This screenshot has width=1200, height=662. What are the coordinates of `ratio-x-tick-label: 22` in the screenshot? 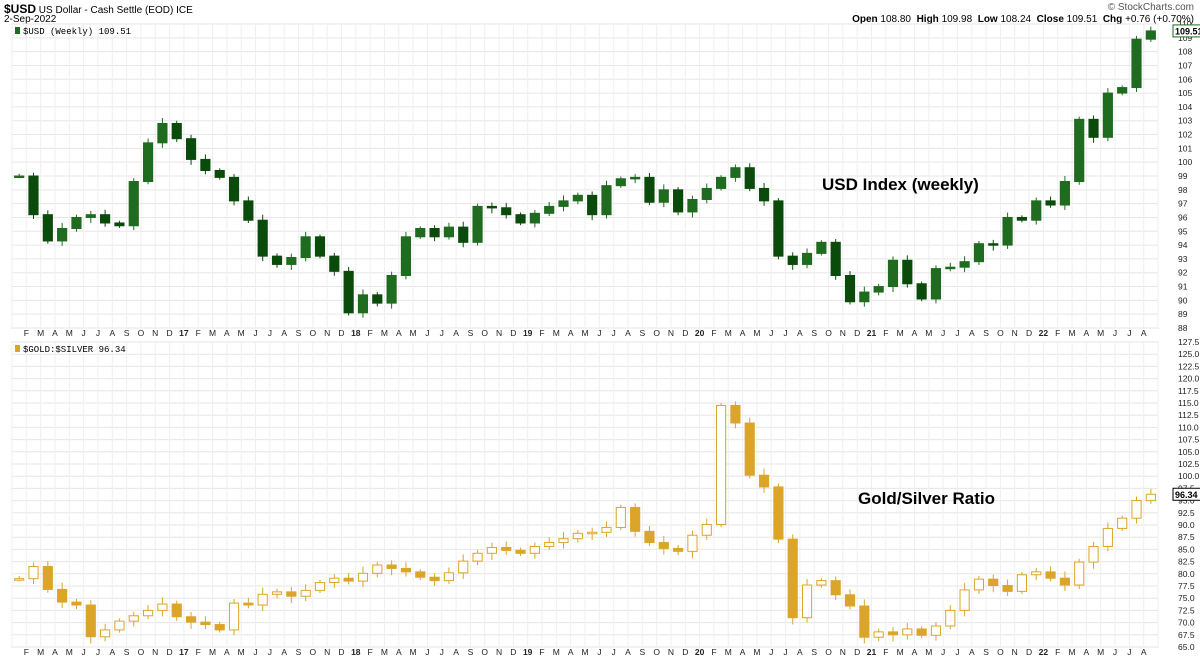 It's located at (1044, 652).